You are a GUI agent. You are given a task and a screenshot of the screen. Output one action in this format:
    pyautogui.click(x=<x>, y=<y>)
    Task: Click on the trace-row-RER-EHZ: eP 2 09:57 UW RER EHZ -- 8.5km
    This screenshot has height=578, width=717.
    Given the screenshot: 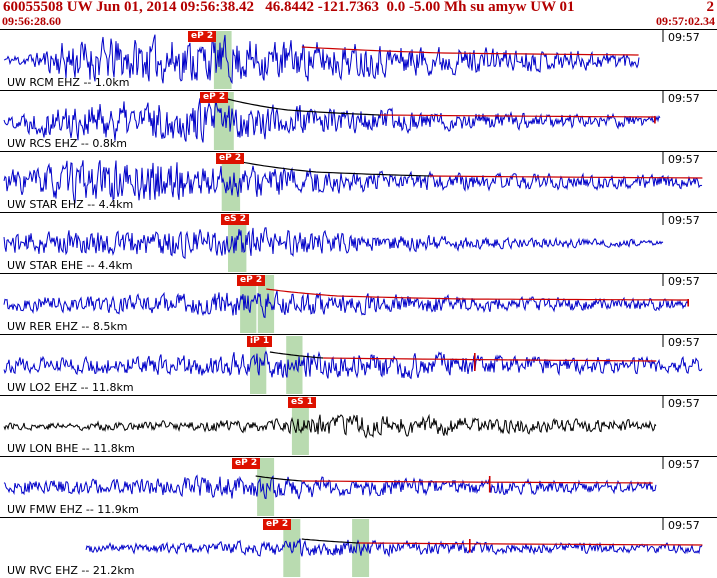 What is the action you would take?
    pyautogui.click(x=358, y=303)
    